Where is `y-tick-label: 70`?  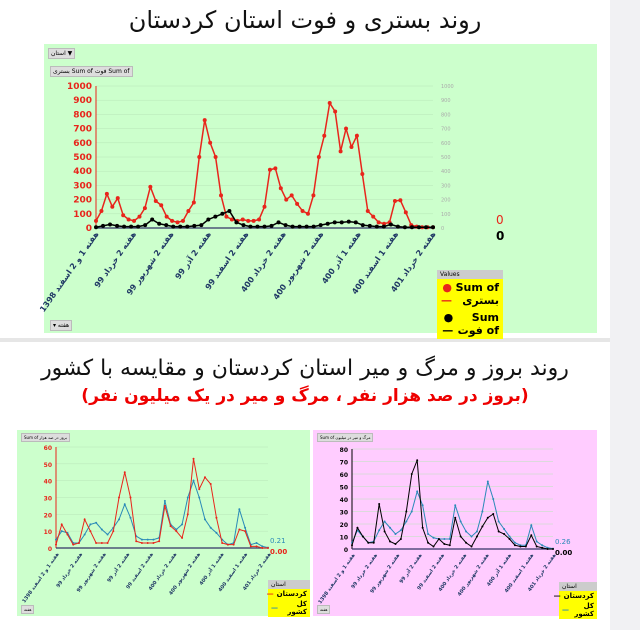
y-tick-label: 70 is located at coordinates (344, 463).